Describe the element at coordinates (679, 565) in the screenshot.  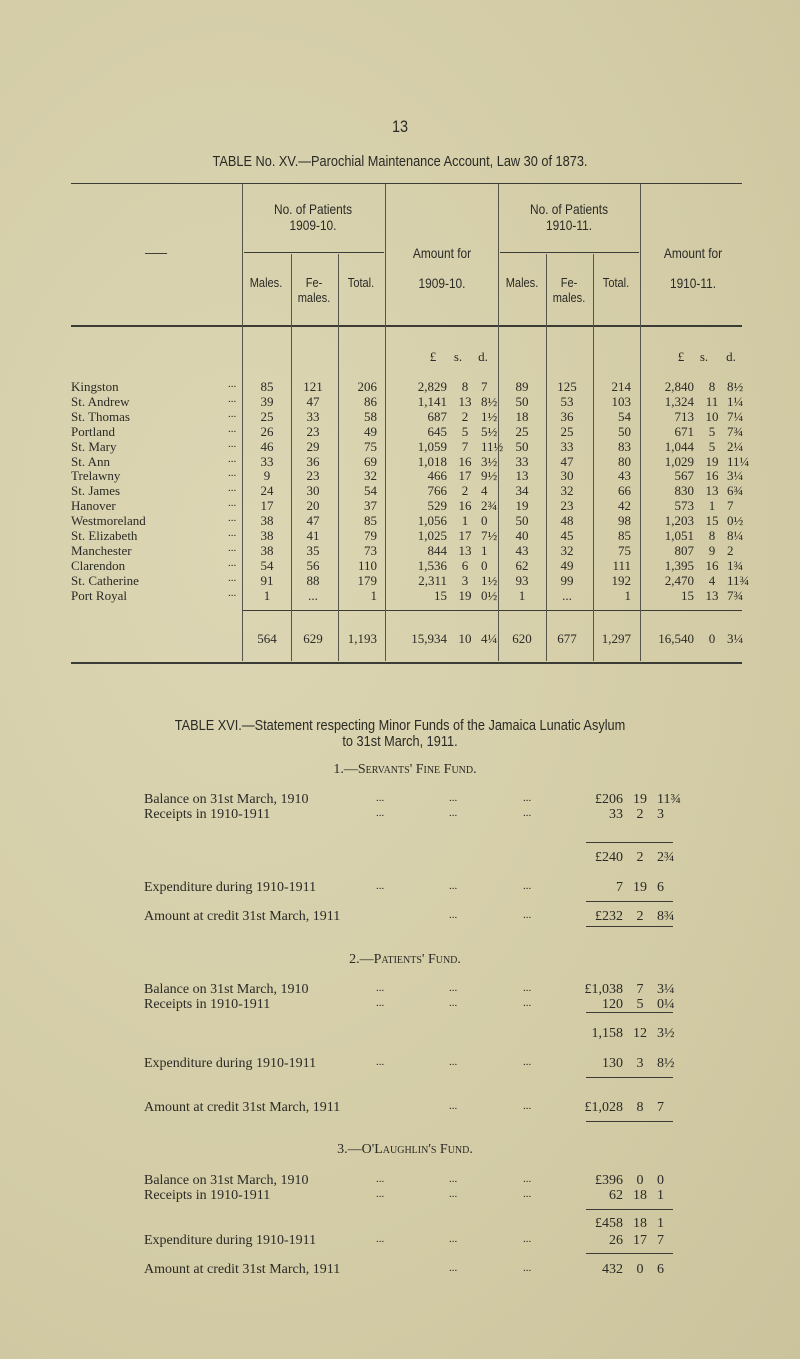
I see `amount-1910-pounds: 1,395` at that location.